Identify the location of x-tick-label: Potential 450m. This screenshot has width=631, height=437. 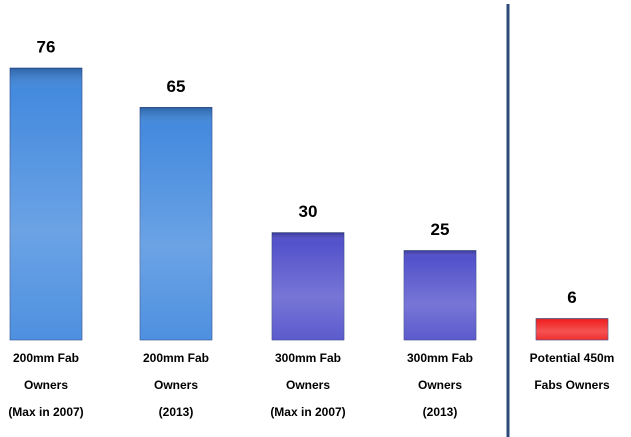
(572, 358).